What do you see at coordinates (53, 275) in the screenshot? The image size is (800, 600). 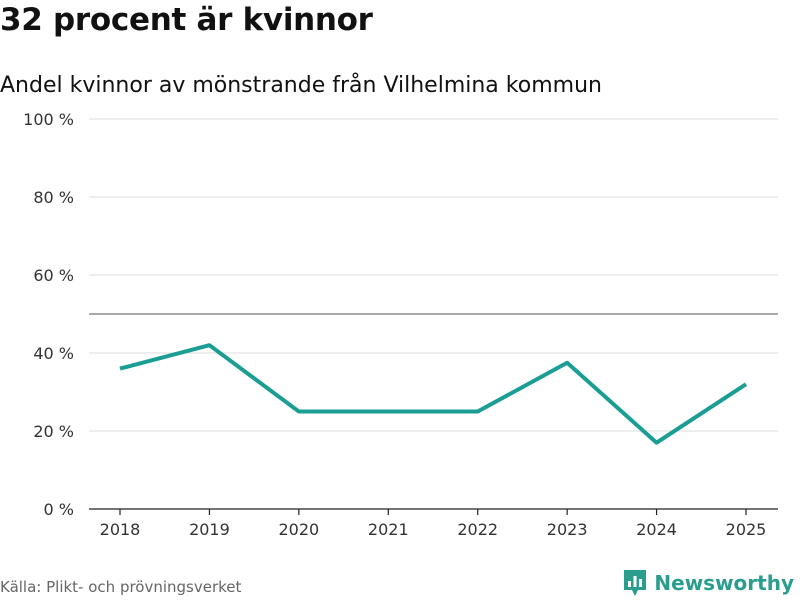 I see `y-tick-label: 60 %` at bounding box center [53, 275].